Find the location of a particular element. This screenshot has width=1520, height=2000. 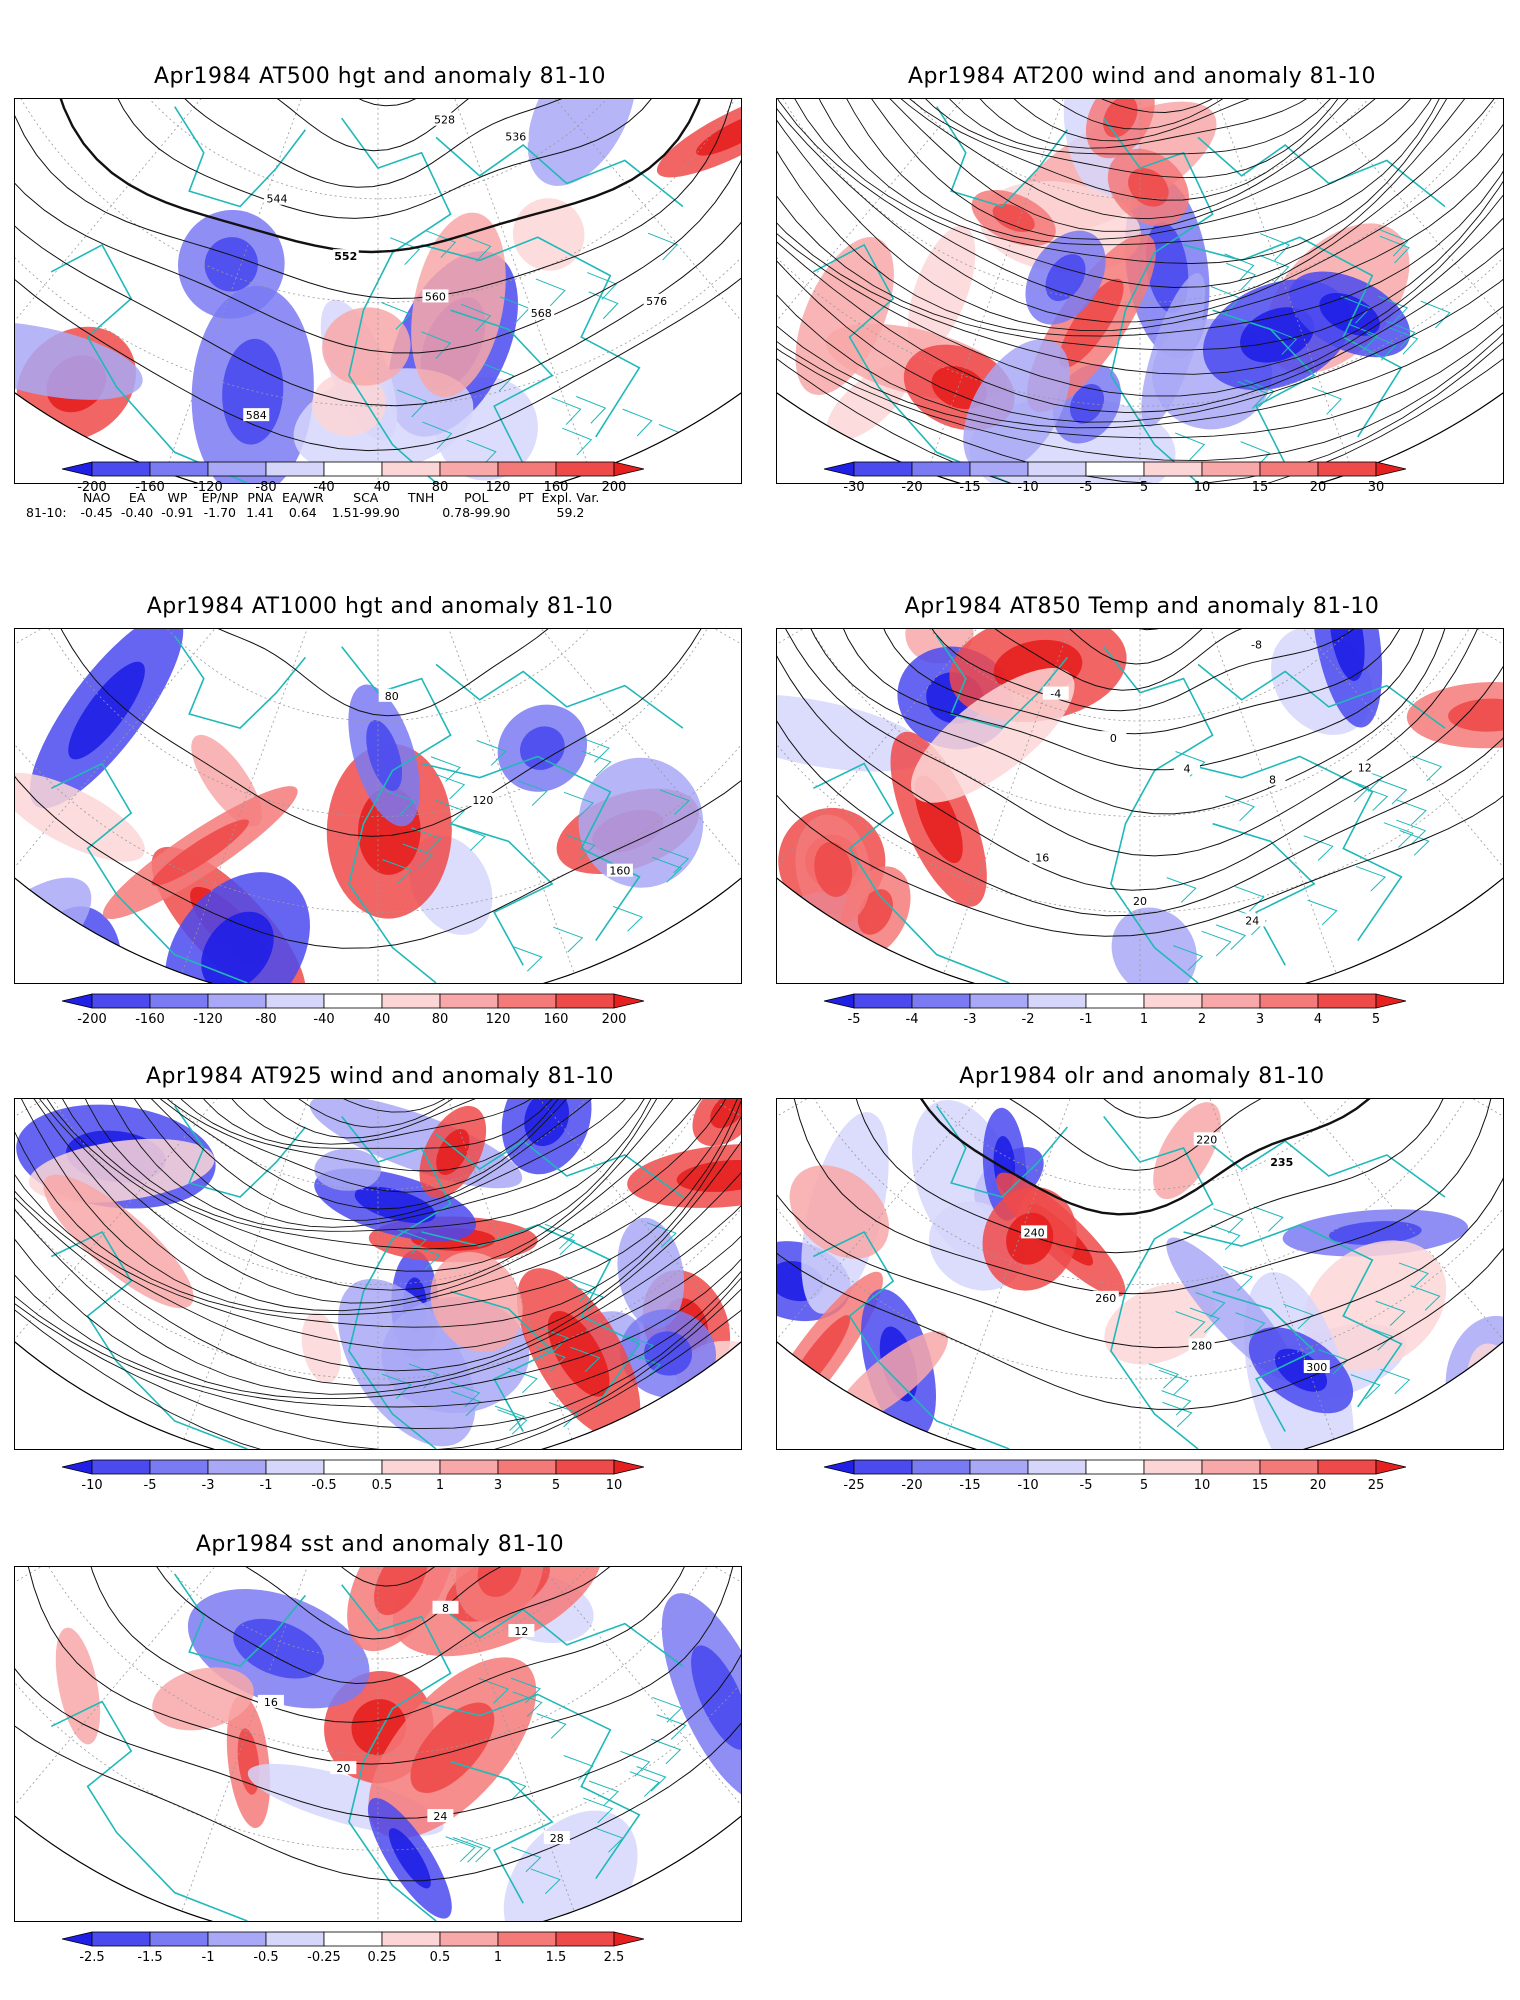

index-header: EA is located at coordinates (137, 497).